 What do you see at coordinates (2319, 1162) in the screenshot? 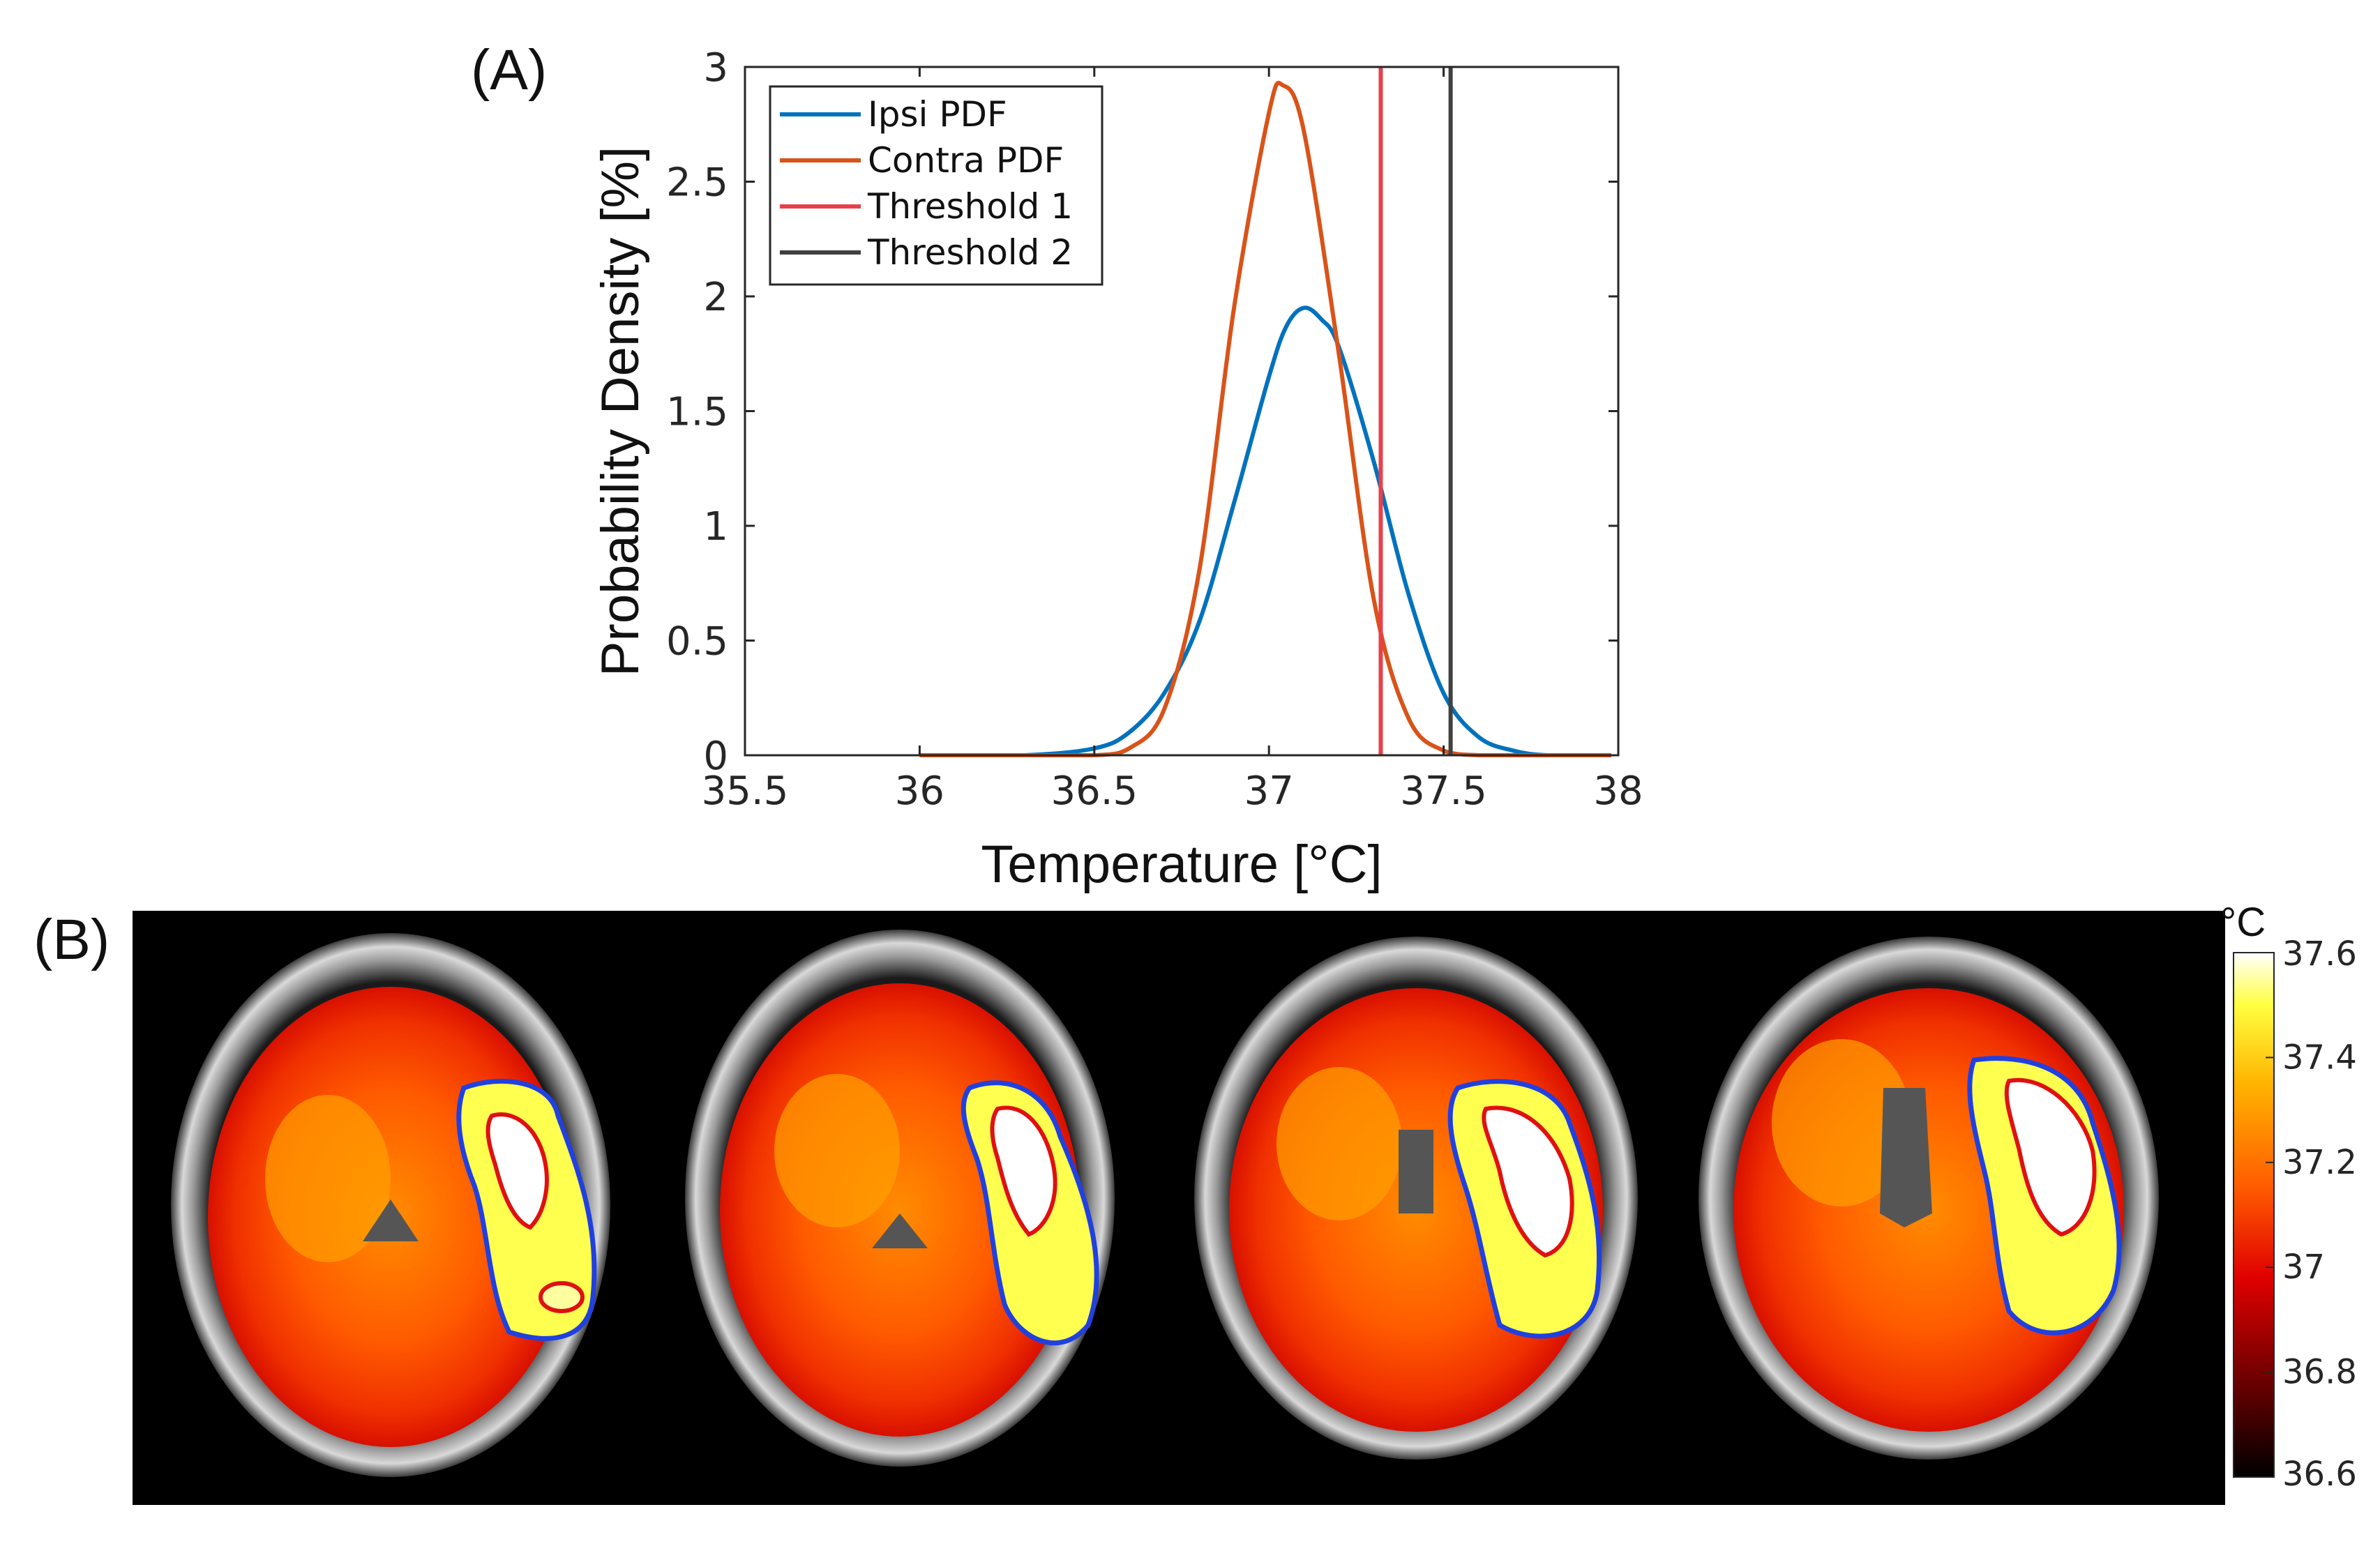
I see `colorbar-tick-label: 37.2` at bounding box center [2319, 1162].